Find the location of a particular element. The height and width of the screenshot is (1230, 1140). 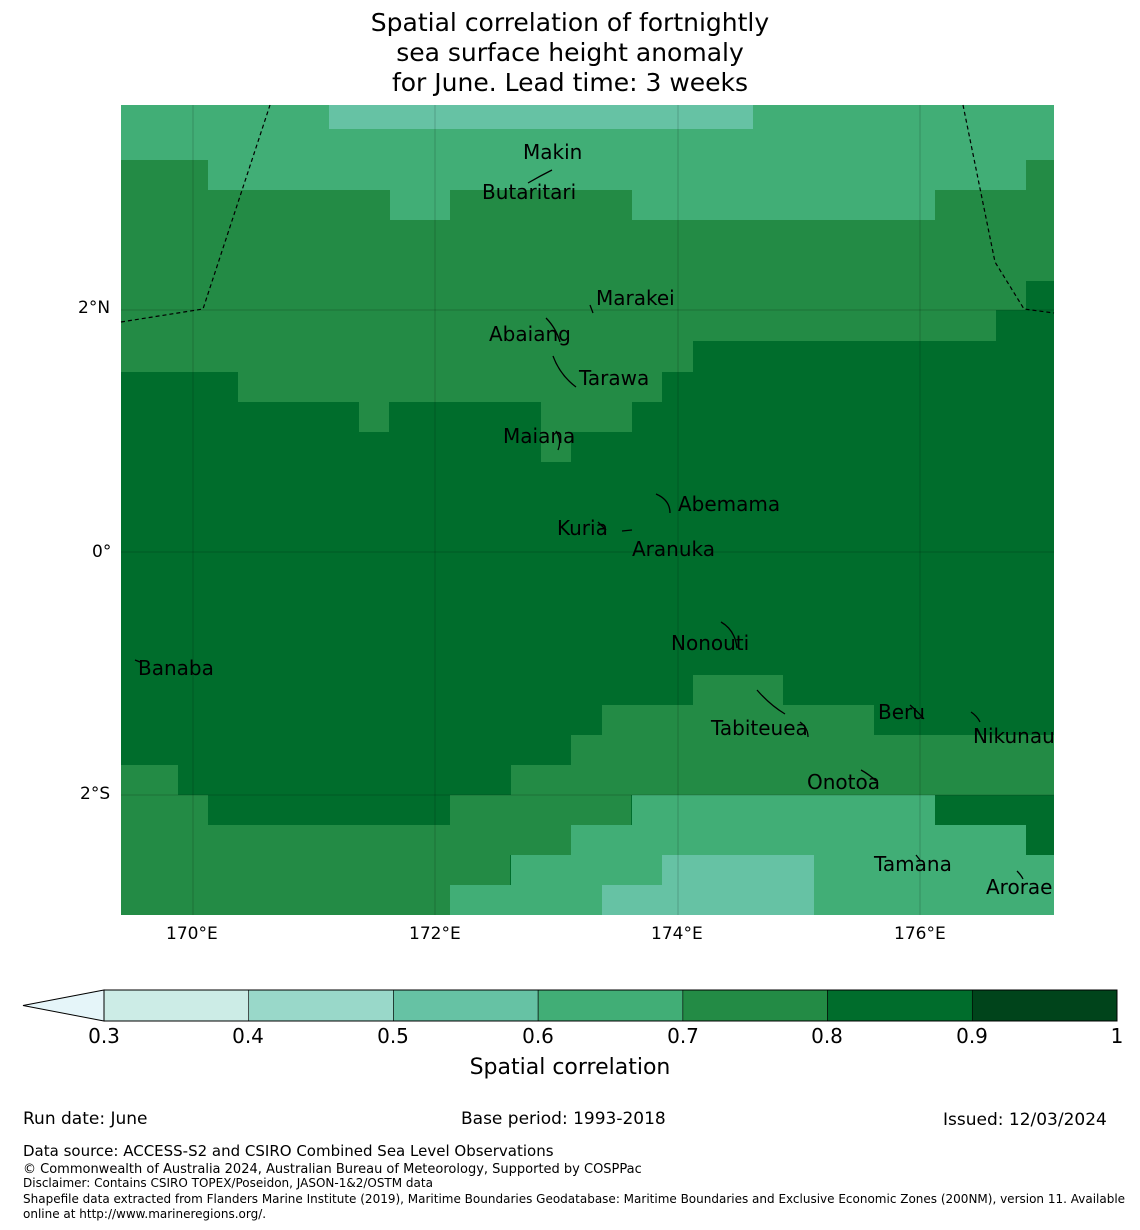

lon-tick-176: 176°E is located at coordinates (920, 934).